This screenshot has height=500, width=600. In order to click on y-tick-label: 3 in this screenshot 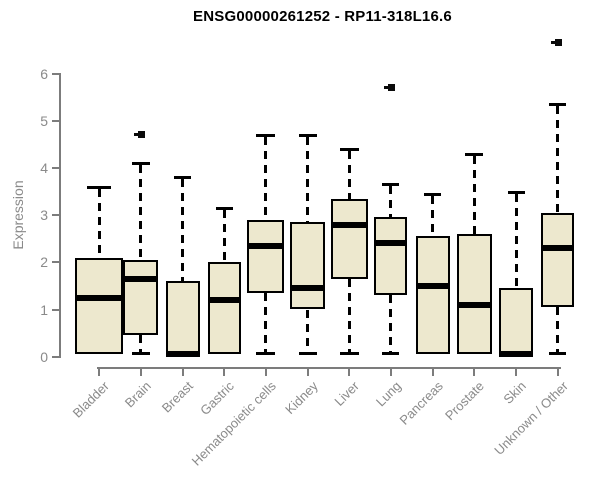, I will do `click(44, 215)`.